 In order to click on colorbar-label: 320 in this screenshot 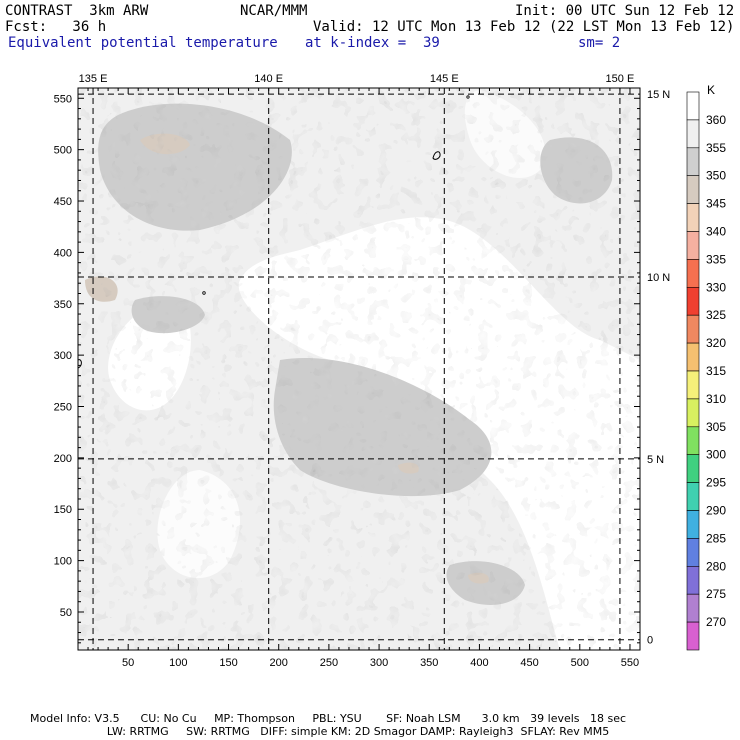, I will do `click(716, 343)`.